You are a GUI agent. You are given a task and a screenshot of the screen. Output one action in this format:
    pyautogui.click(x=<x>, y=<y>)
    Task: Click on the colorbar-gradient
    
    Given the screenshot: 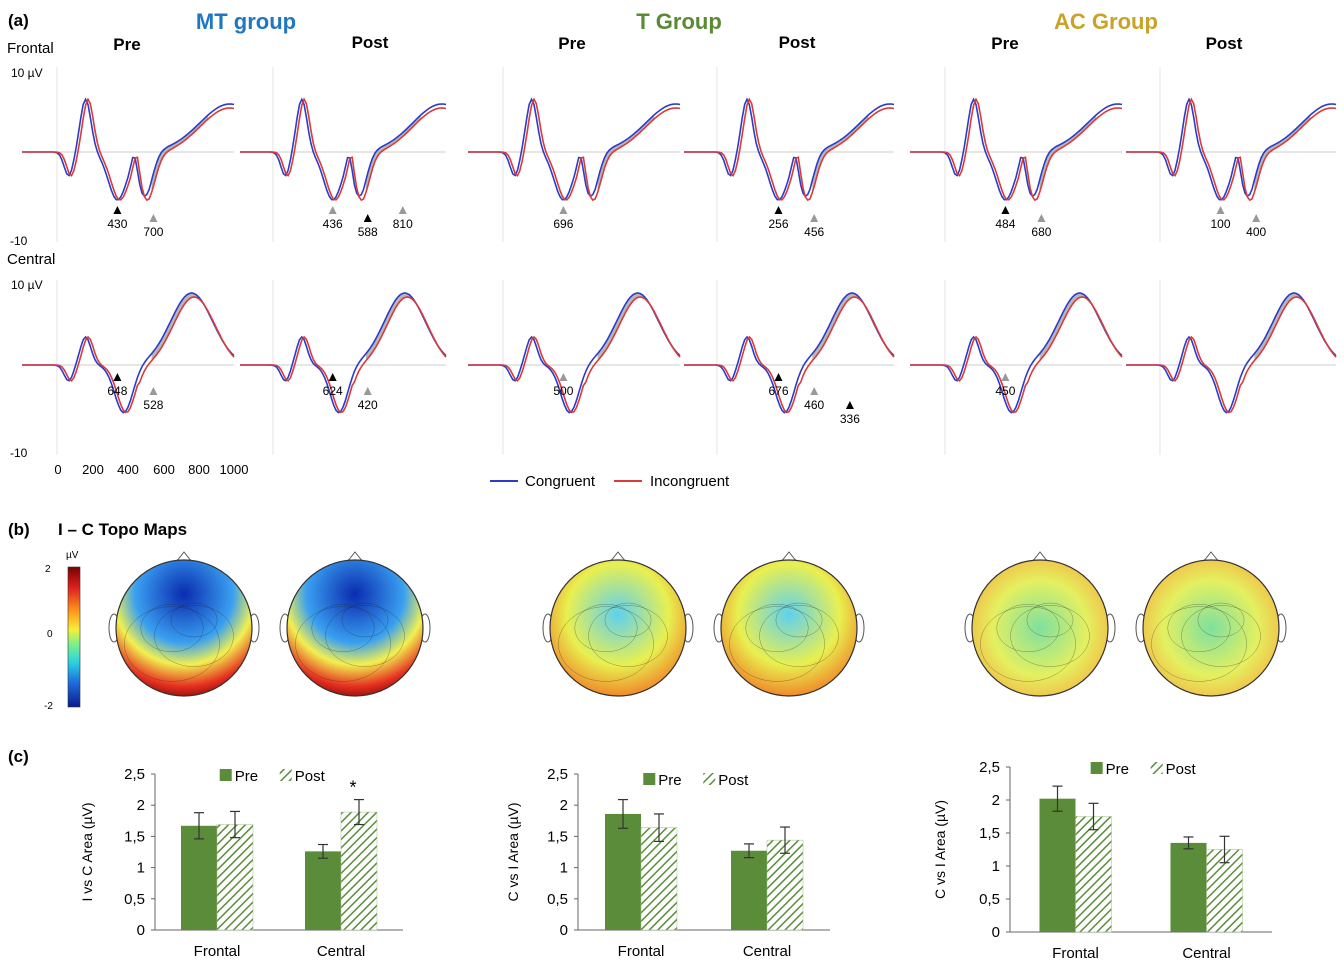 What is the action you would take?
    pyautogui.click(x=74, y=637)
    